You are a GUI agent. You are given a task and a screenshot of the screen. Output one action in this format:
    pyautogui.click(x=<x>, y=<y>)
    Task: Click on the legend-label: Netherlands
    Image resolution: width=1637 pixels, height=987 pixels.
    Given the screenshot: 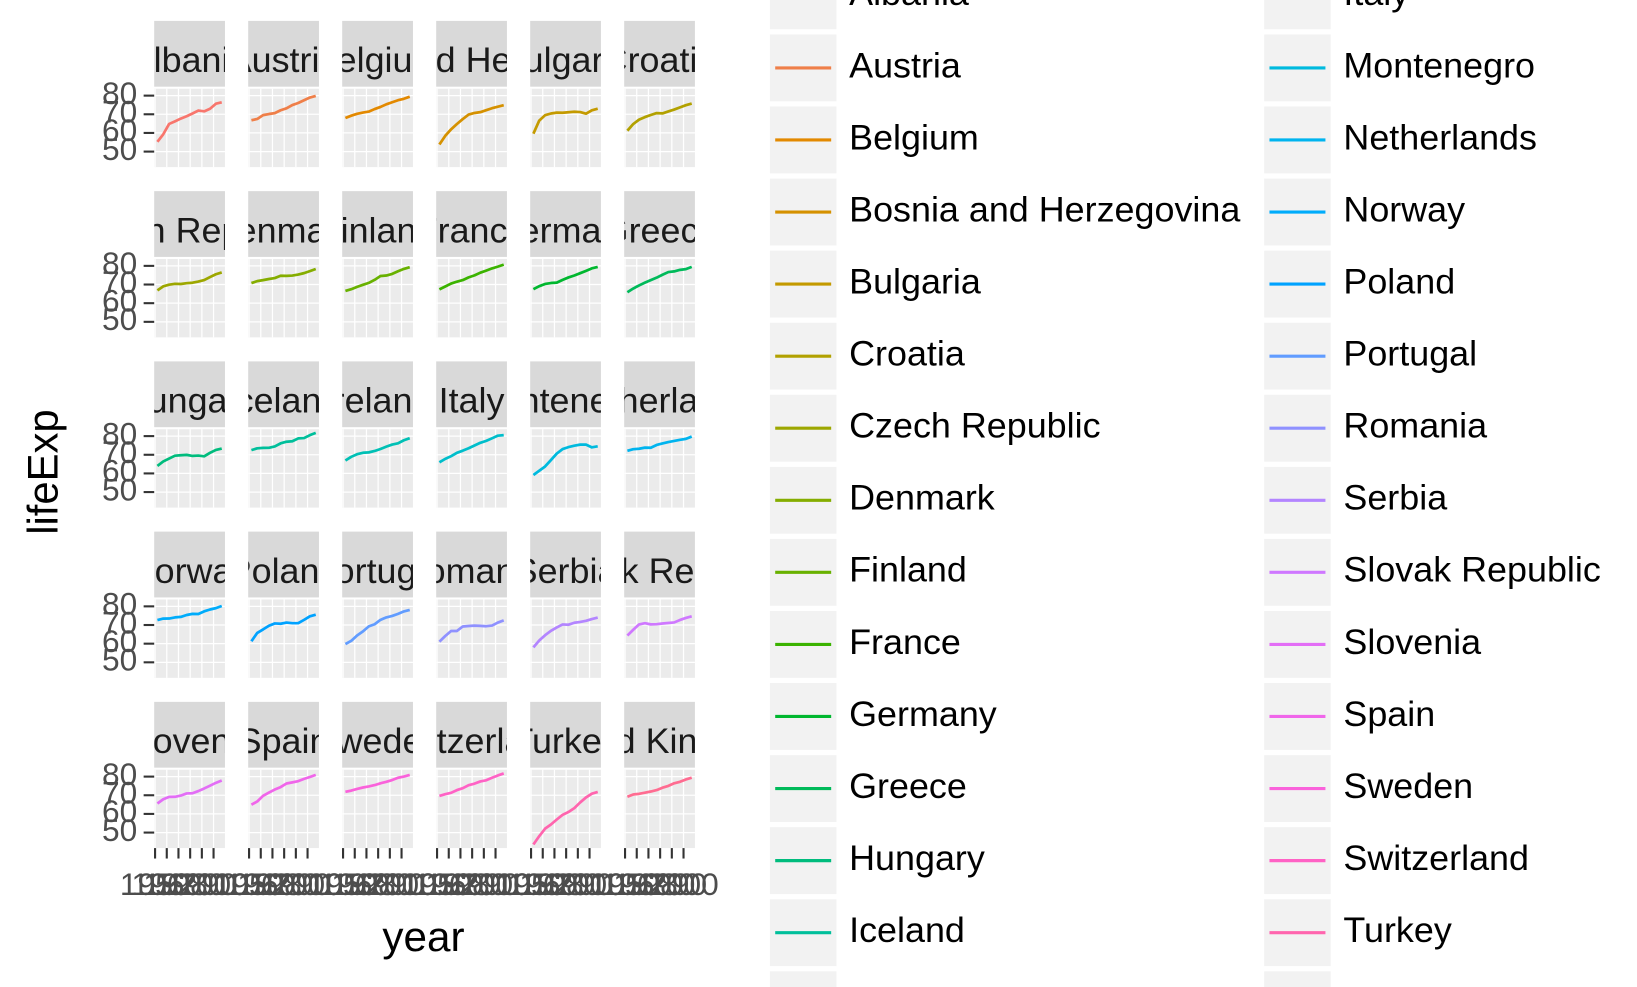 What is the action you would take?
    pyautogui.click(x=1440, y=138)
    